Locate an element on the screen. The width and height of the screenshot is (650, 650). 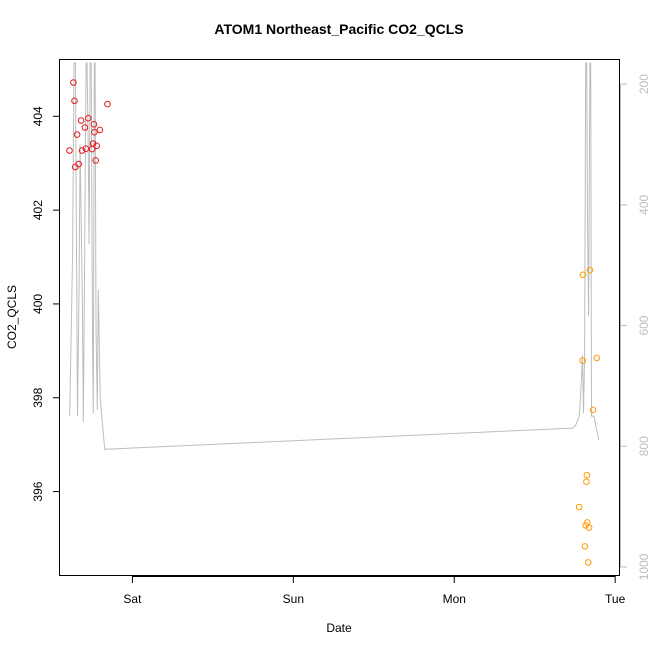
y-tick-label: 404 is located at coordinates (38, 116).